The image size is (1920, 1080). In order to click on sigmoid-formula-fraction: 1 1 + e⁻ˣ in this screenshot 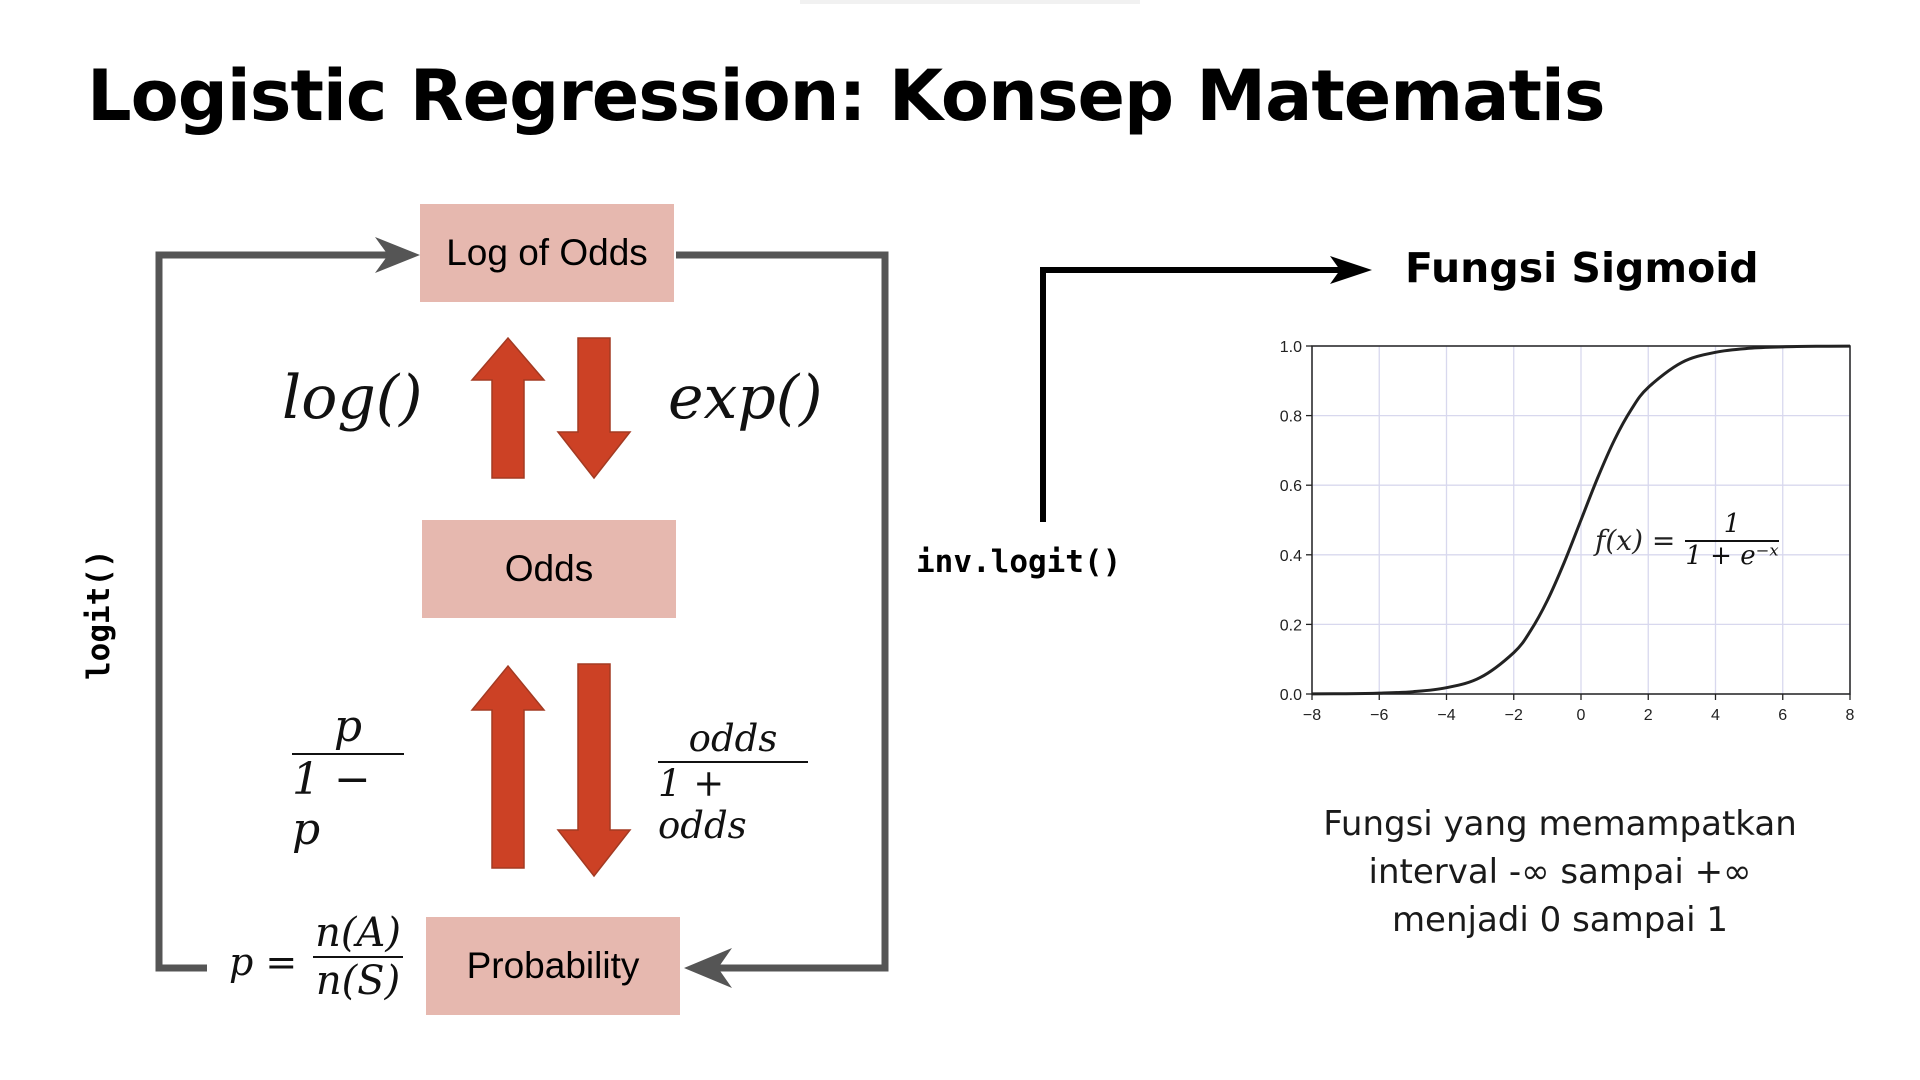, I will do `click(1732, 540)`.